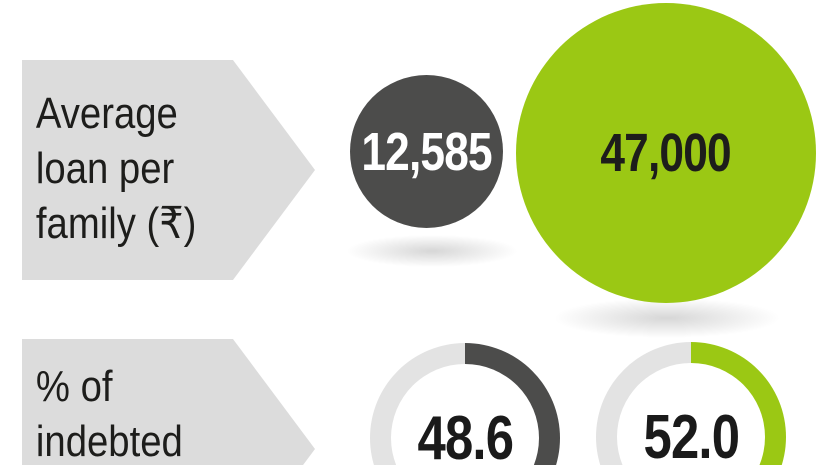 The image size is (826, 465). Describe the element at coordinates (109, 441) in the screenshot. I see `label-line-2: indebted` at that location.